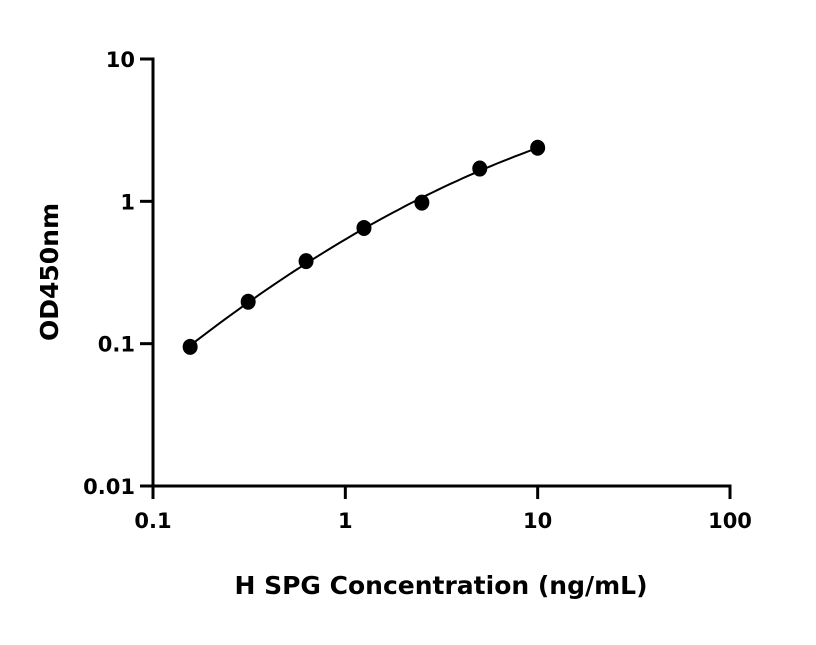  What do you see at coordinates (109, 487) in the screenshot?
I see `y-tick-label: 0.01` at bounding box center [109, 487].